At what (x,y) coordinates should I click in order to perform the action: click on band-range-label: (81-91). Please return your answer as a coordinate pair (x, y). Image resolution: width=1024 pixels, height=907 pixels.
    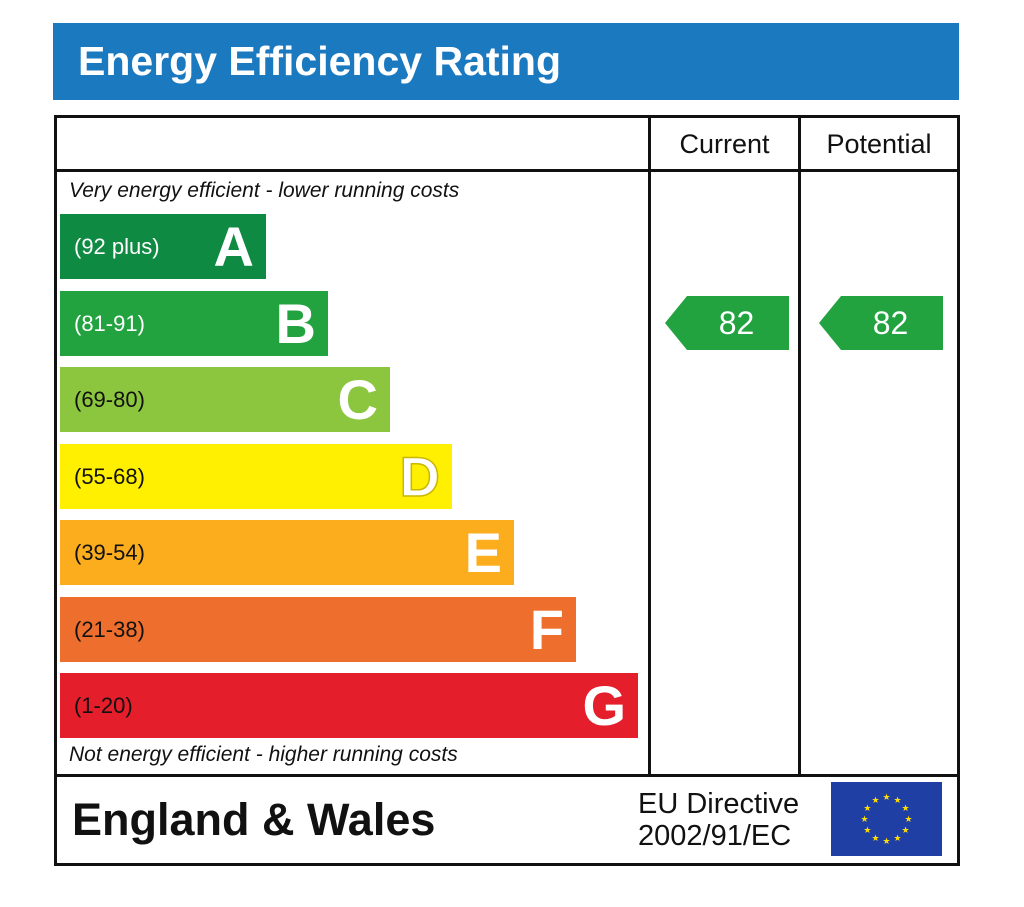
    Looking at the image, I should click on (109, 323).